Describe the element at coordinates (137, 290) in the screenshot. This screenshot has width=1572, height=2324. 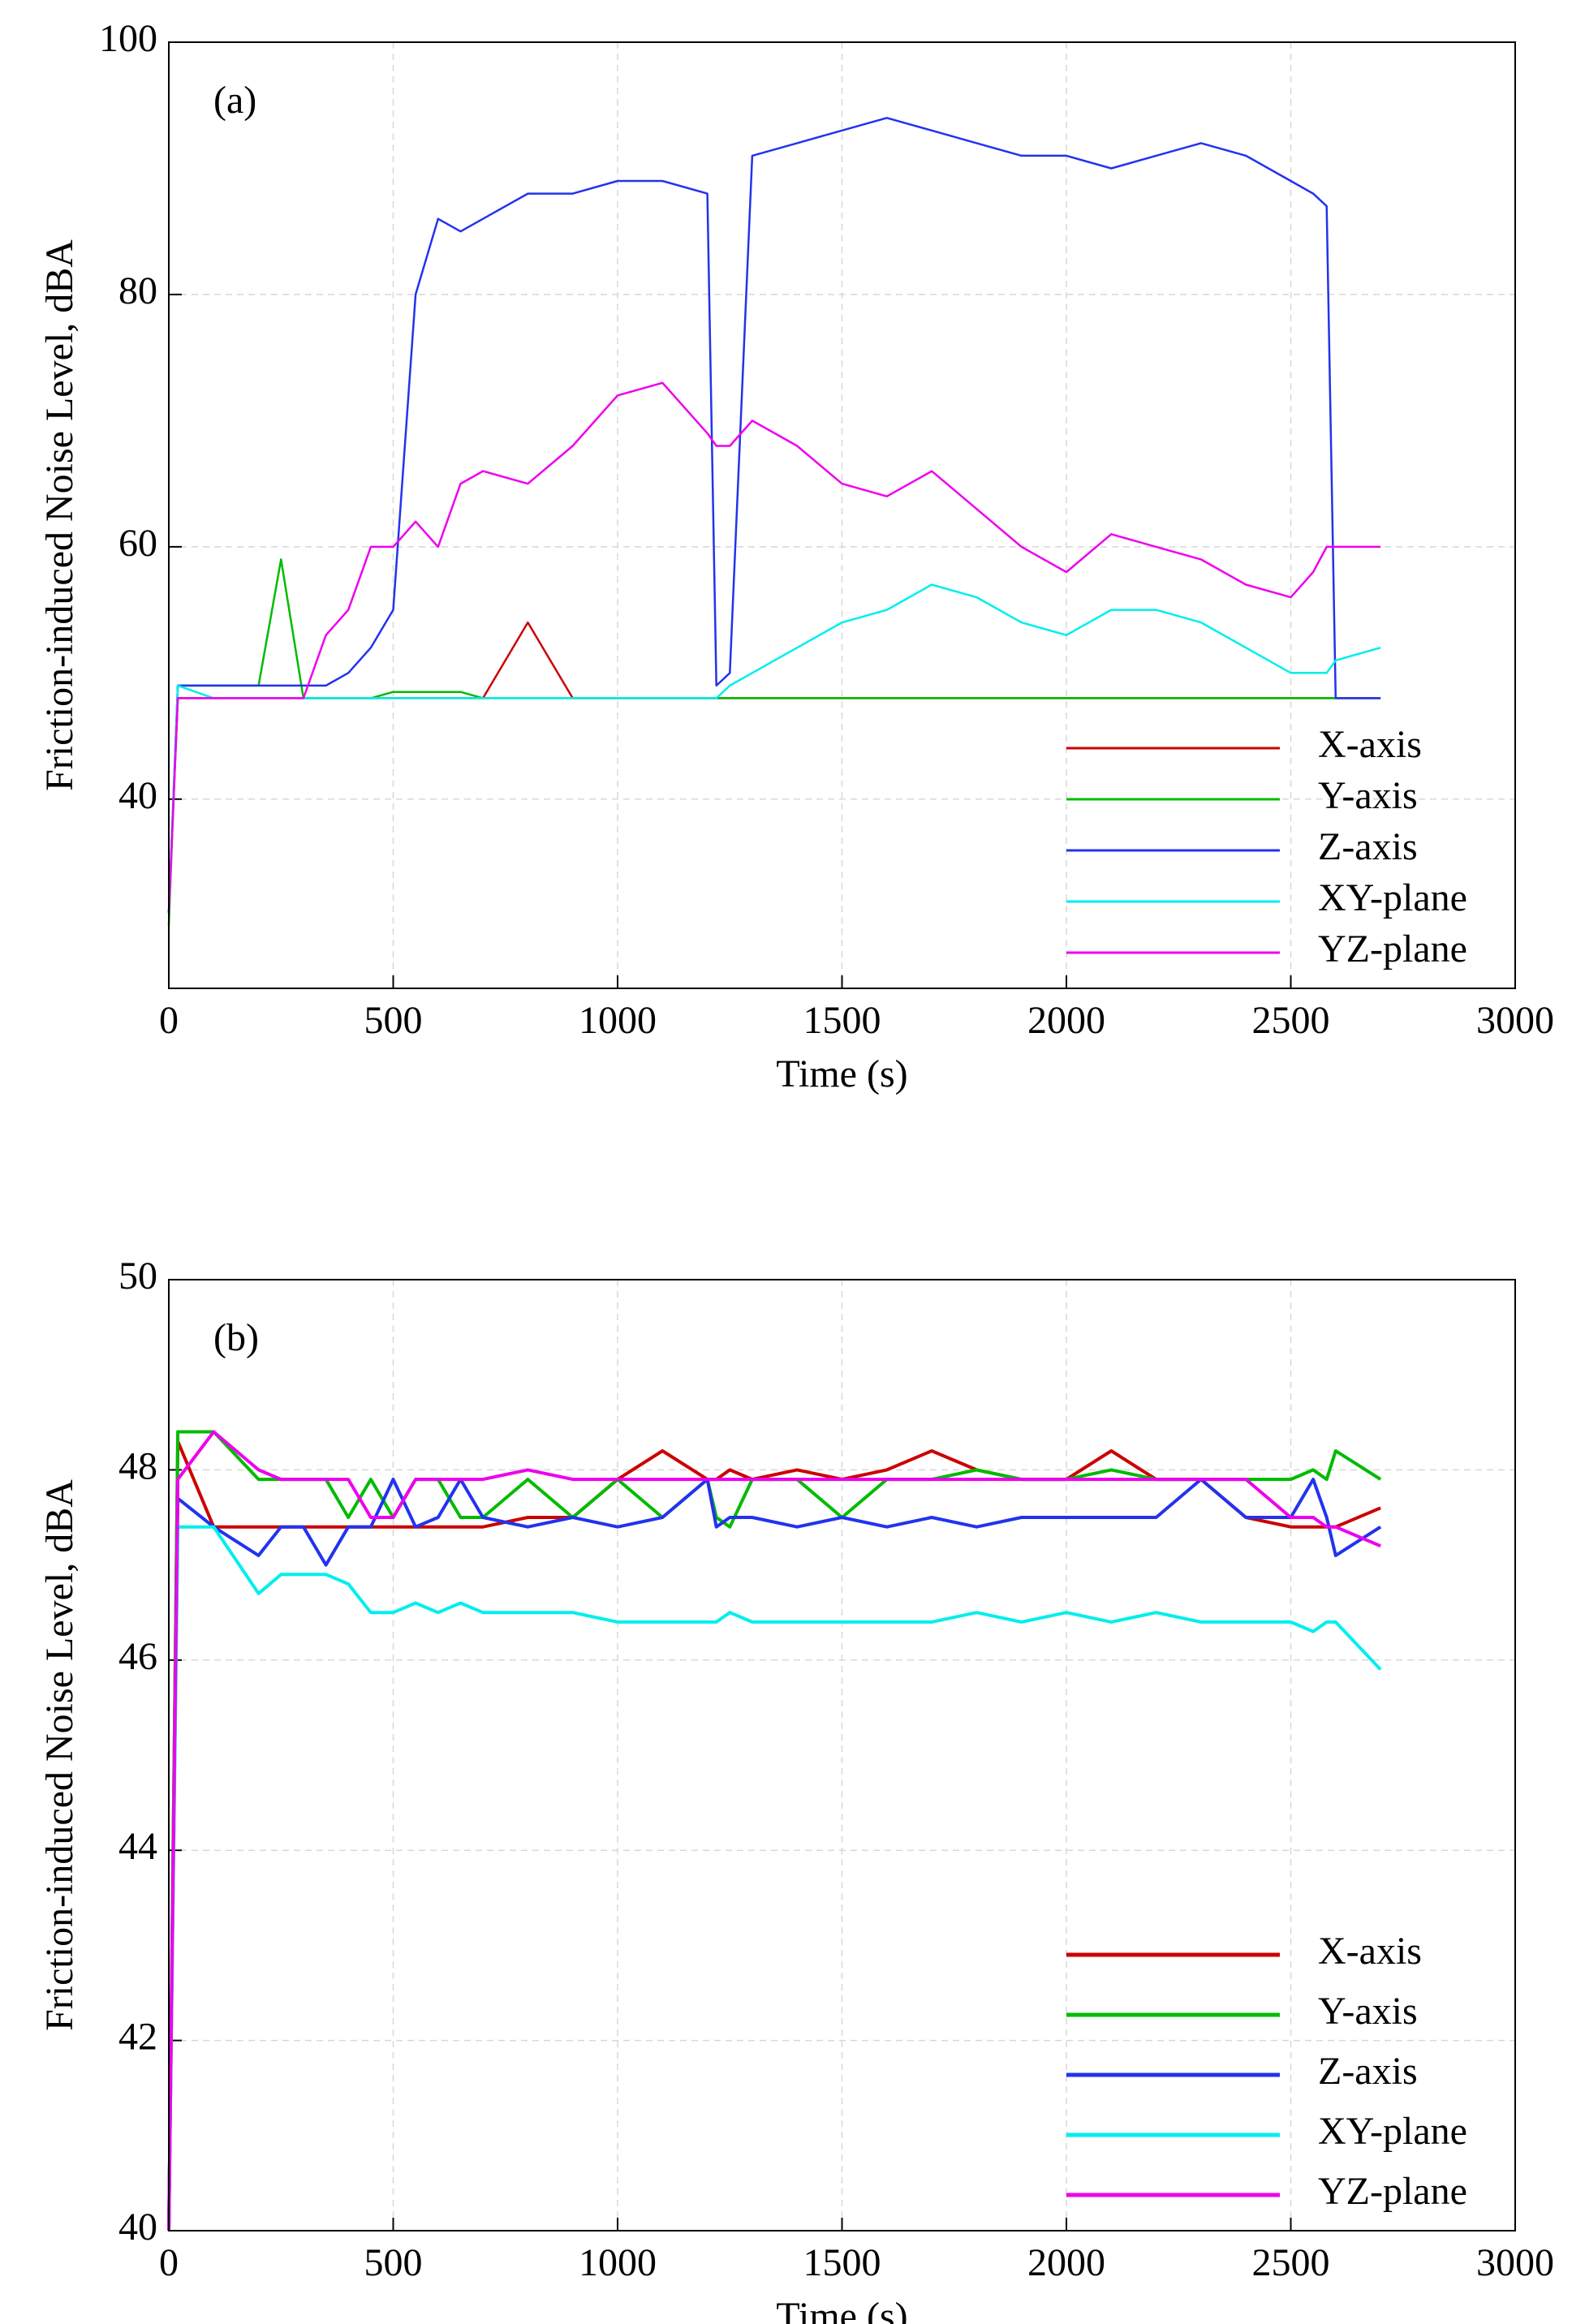
I see `y-tick-label: 80` at that location.